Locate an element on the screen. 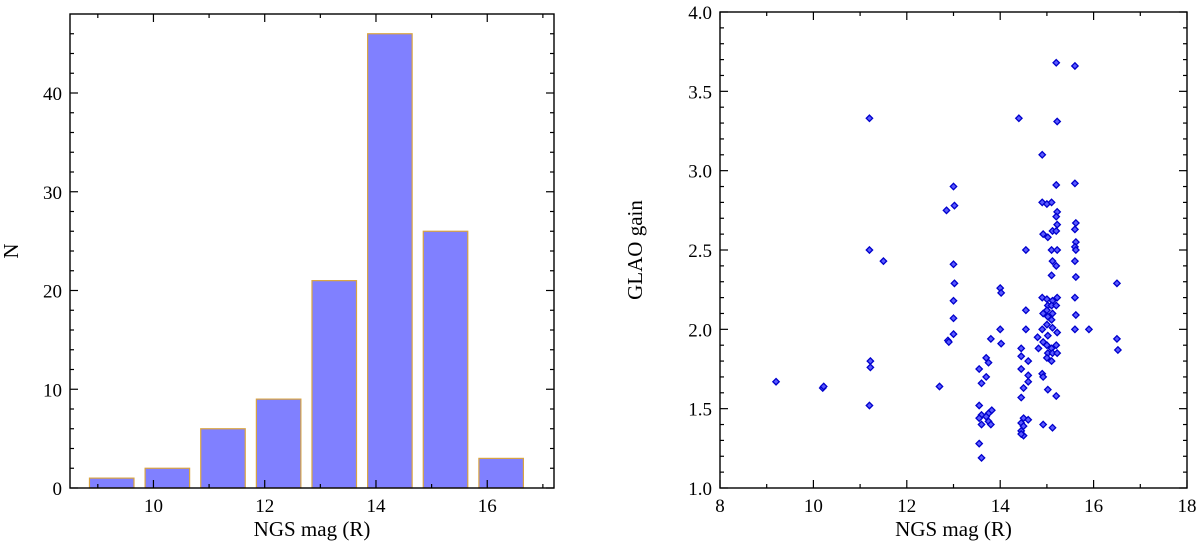  x-tick-label: 8 is located at coordinates (720, 506).